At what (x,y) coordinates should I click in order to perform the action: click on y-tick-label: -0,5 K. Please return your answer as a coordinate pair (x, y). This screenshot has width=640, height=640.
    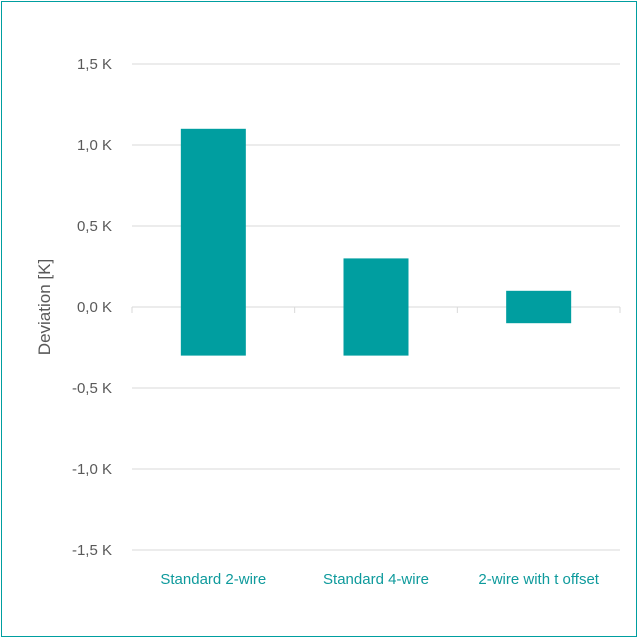
    Looking at the image, I should click on (92, 388).